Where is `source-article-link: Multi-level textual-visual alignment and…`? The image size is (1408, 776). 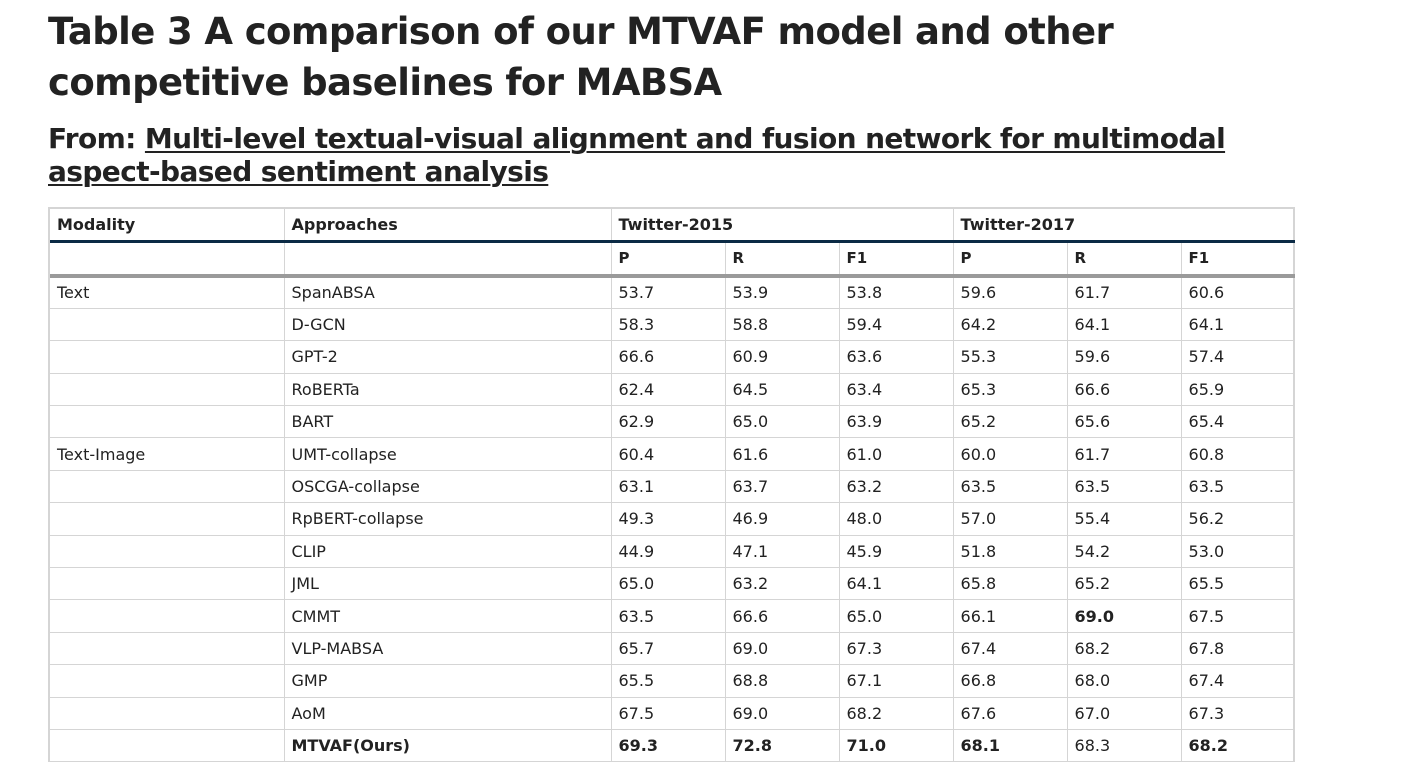 source-article-link: Multi-level textual-visual alignment and… is located at coordinates (637, 155).